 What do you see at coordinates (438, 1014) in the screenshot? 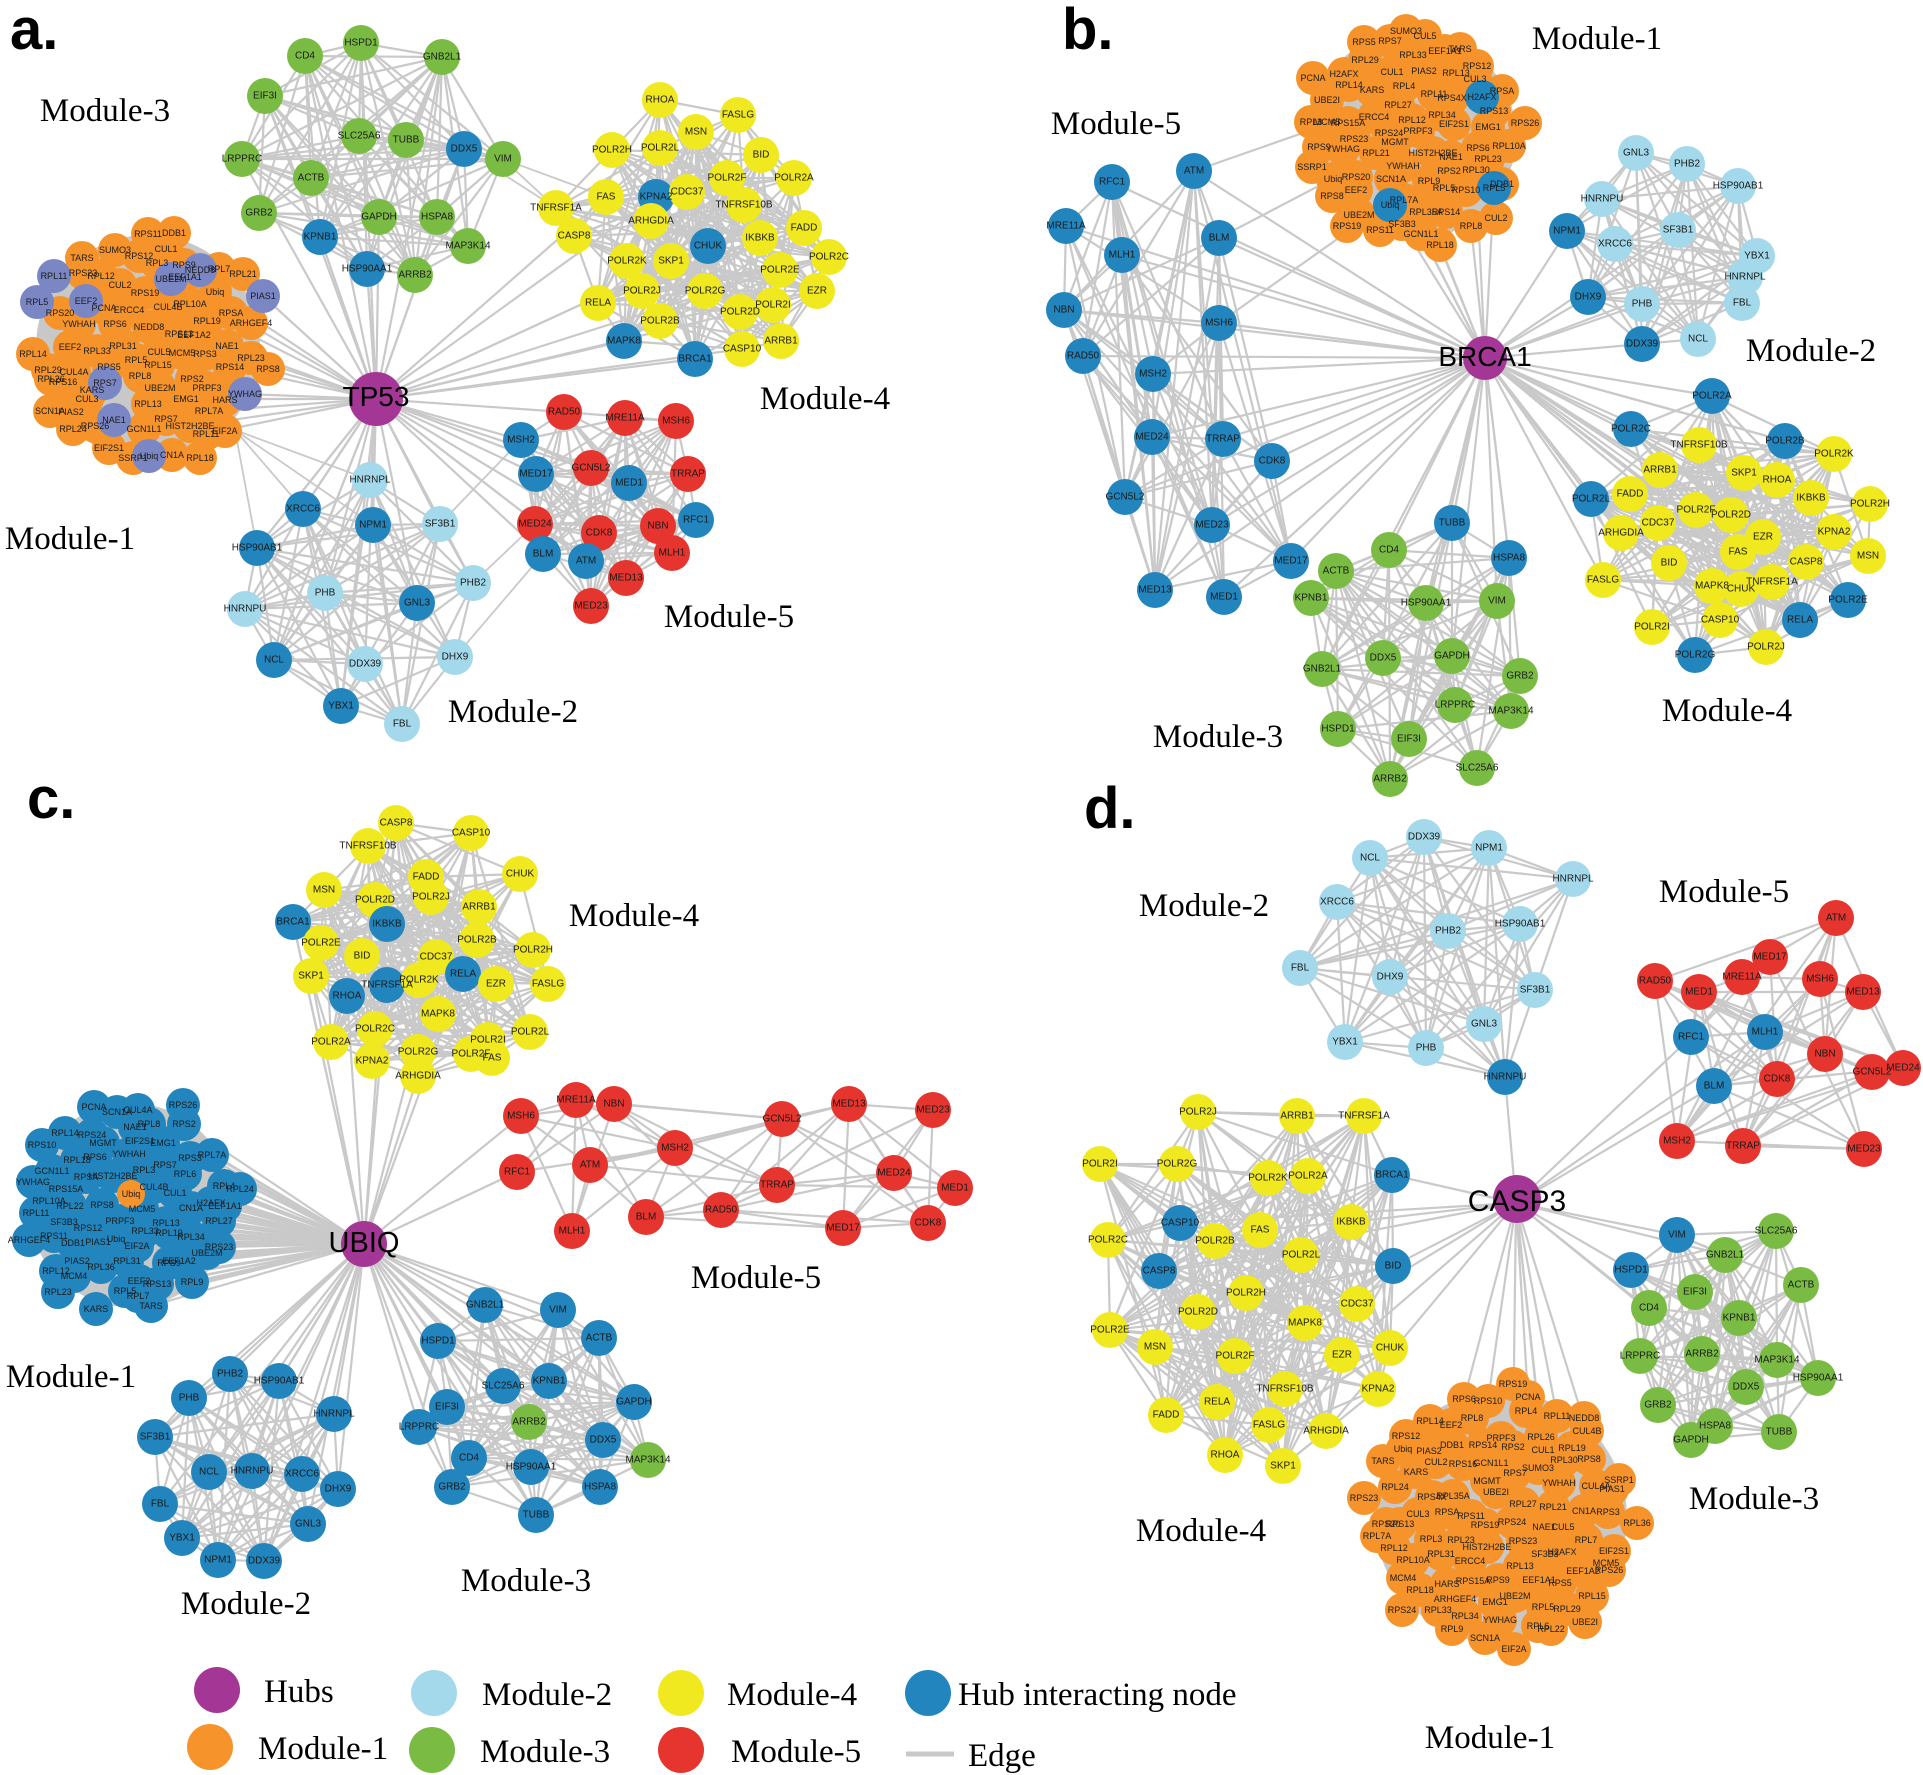
I see `svg-text: MAPK8` at bounding box center [438, 1014].